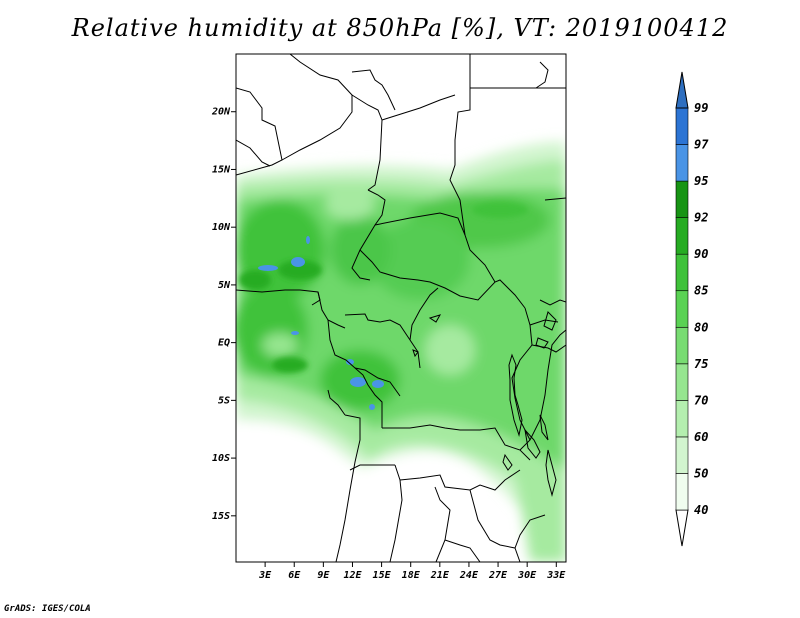 Image resolution: width=800 pixels, height=618 pixels. I want to click on colorbar-label: 99, so click(701, 108).